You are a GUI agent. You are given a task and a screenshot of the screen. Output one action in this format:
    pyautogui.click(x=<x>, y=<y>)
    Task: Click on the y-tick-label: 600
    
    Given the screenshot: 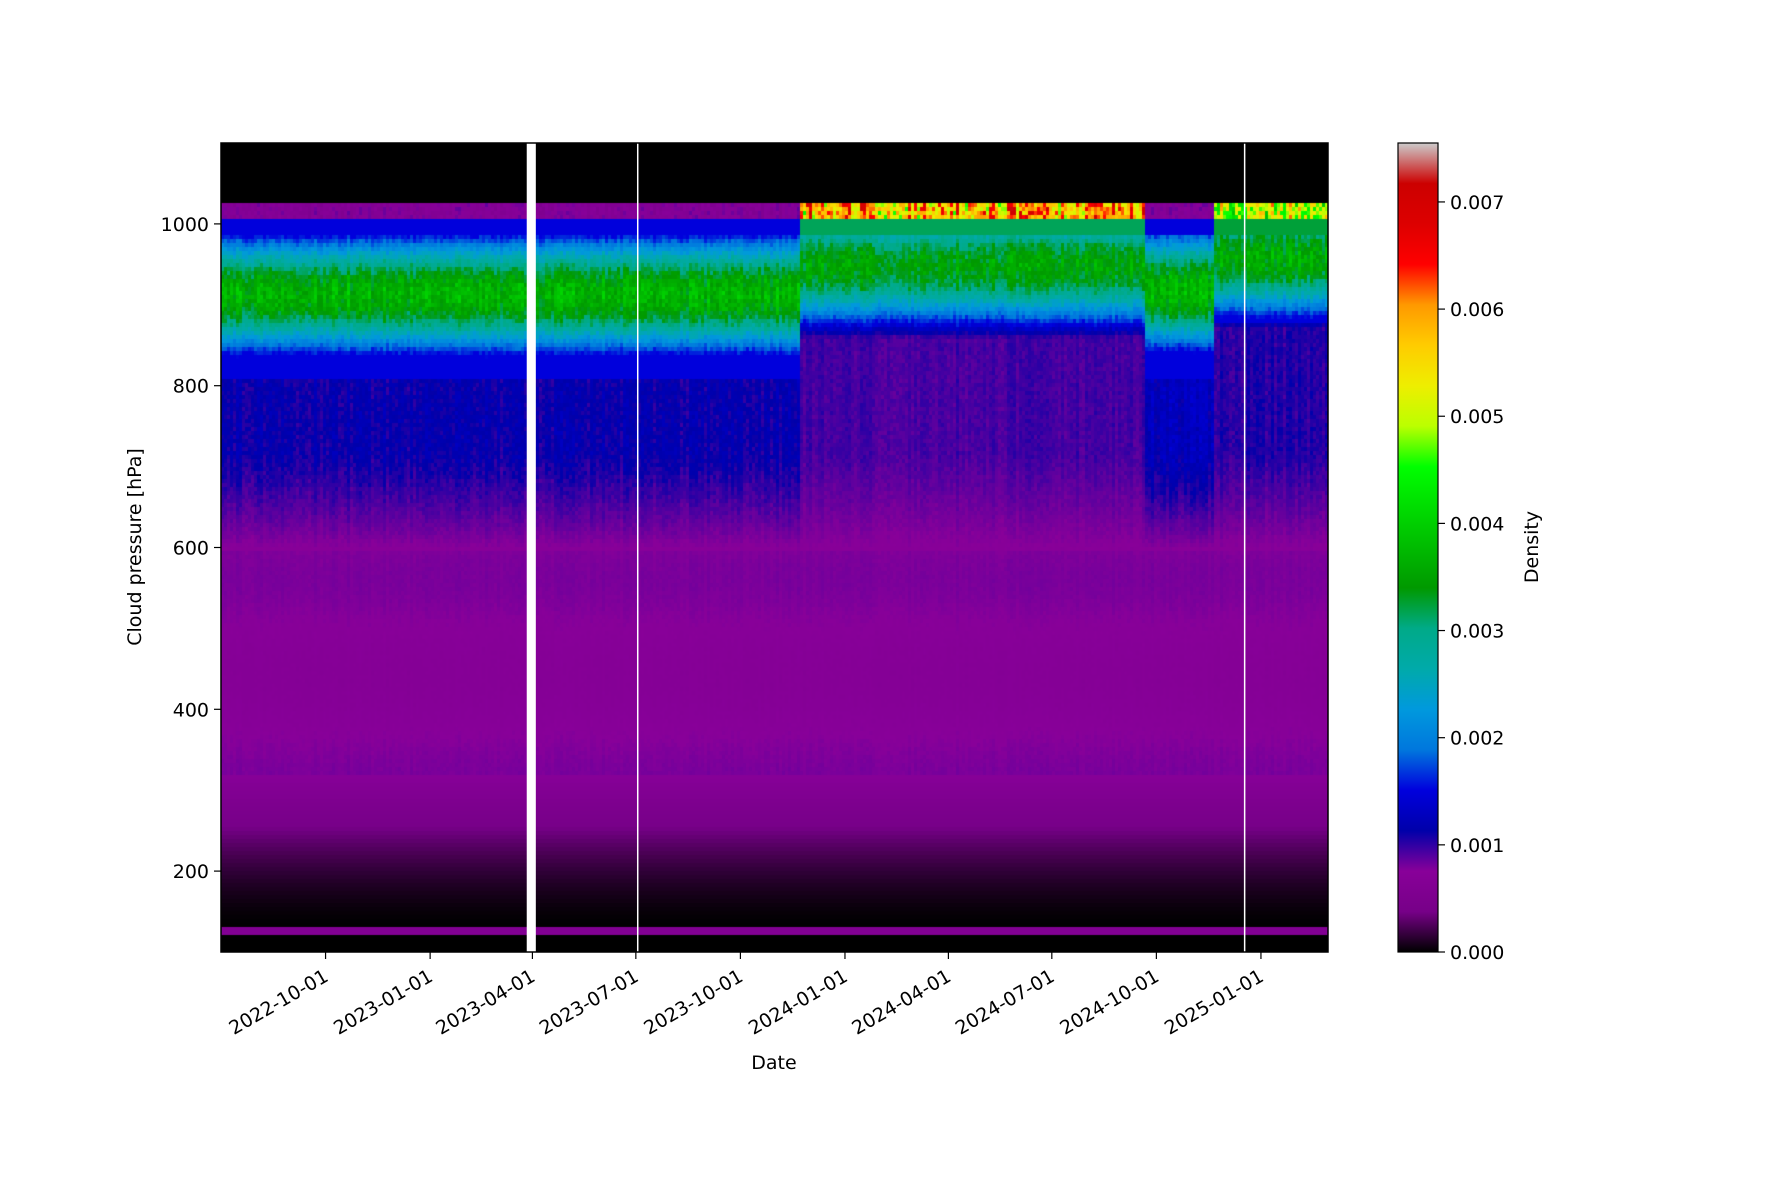 What is the action you would take?
    pyautogui.click(x=191, y=549)
    